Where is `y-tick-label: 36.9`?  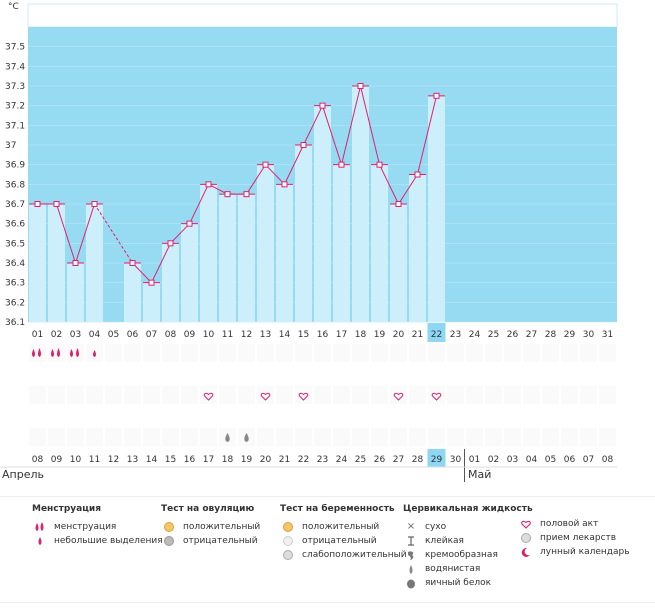
y-tick-label: 36.9 is located at coordinates (15, 166).